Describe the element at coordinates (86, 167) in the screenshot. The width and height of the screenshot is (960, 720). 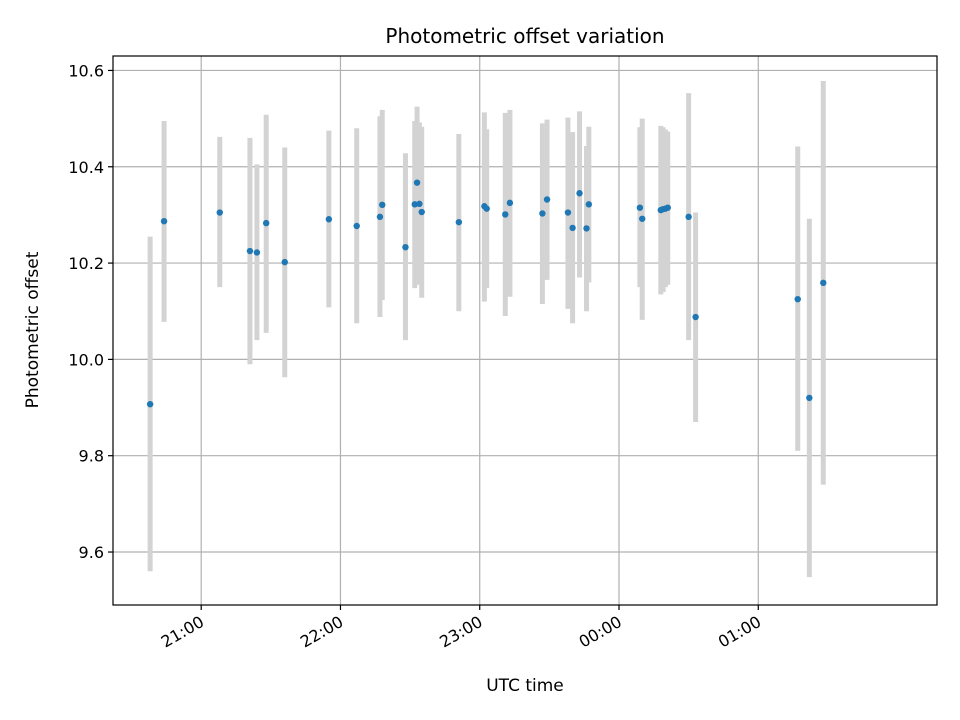
I see `y-tick-label: 10.4` at that location.